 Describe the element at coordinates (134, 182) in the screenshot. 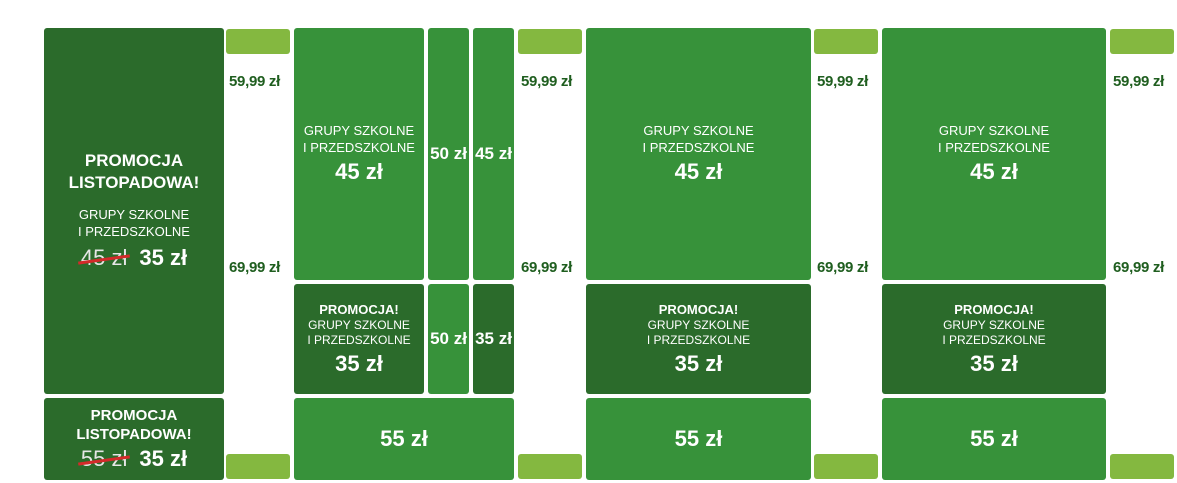

I see `promo-title-line2: LISTOPADOWA!` at that location.